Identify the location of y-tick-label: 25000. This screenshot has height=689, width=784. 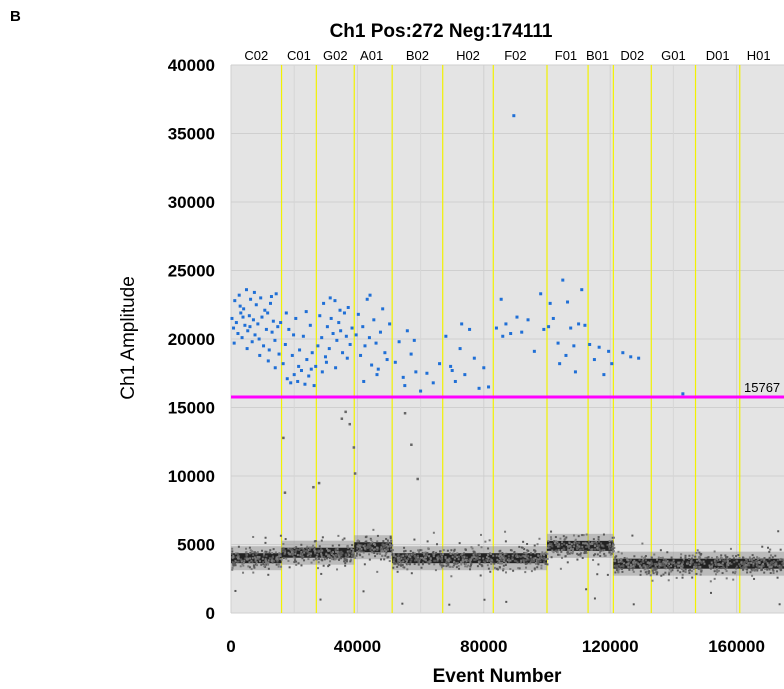
(191, 271).